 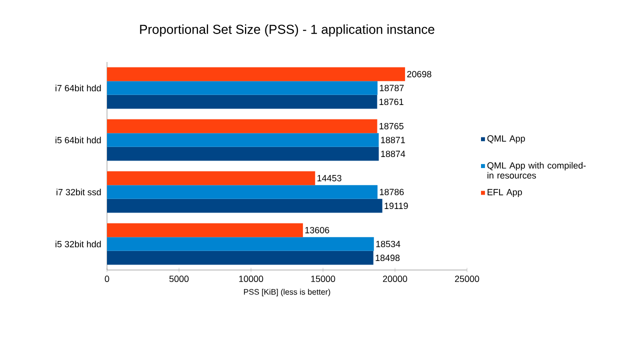 I want to click on x-tick-label: 15000, so click(x=323, y=279).